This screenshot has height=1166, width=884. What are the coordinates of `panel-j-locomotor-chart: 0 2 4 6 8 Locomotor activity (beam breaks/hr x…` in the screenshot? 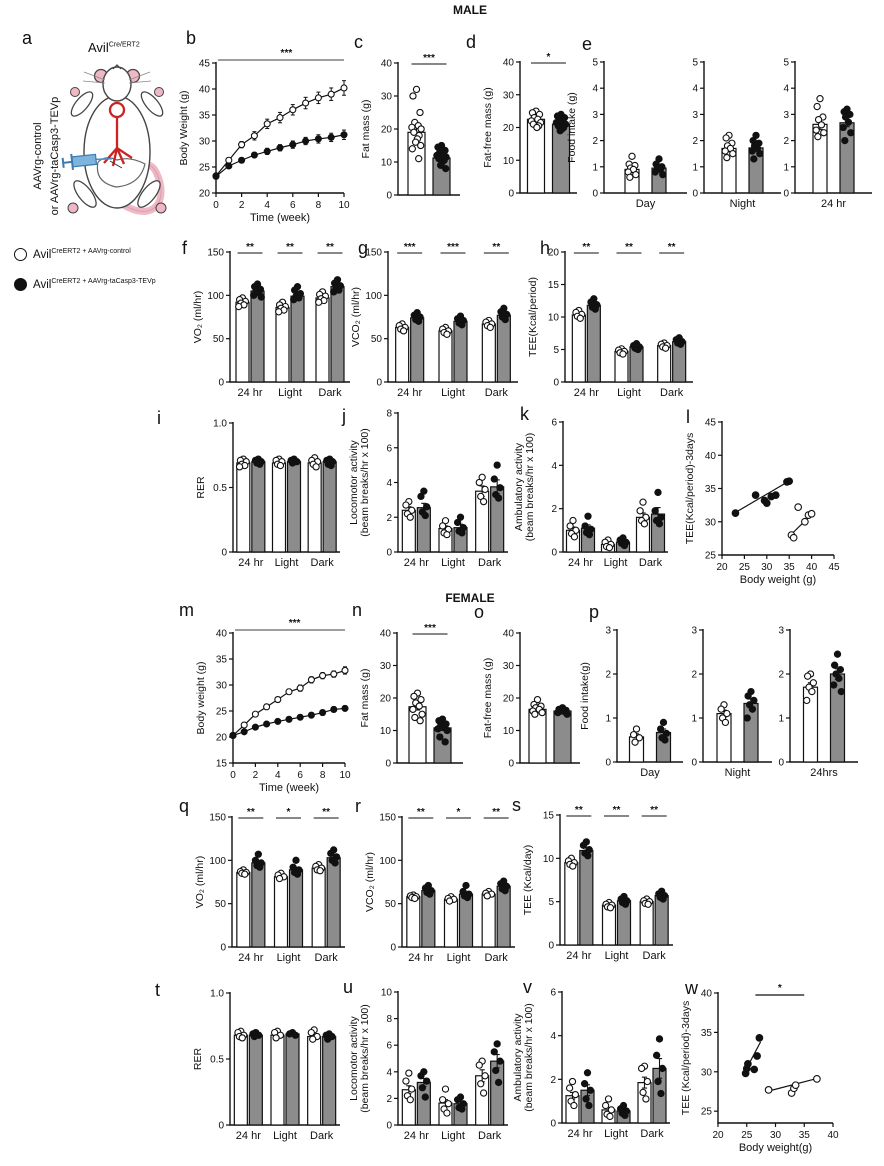 It's located at (428, 489).